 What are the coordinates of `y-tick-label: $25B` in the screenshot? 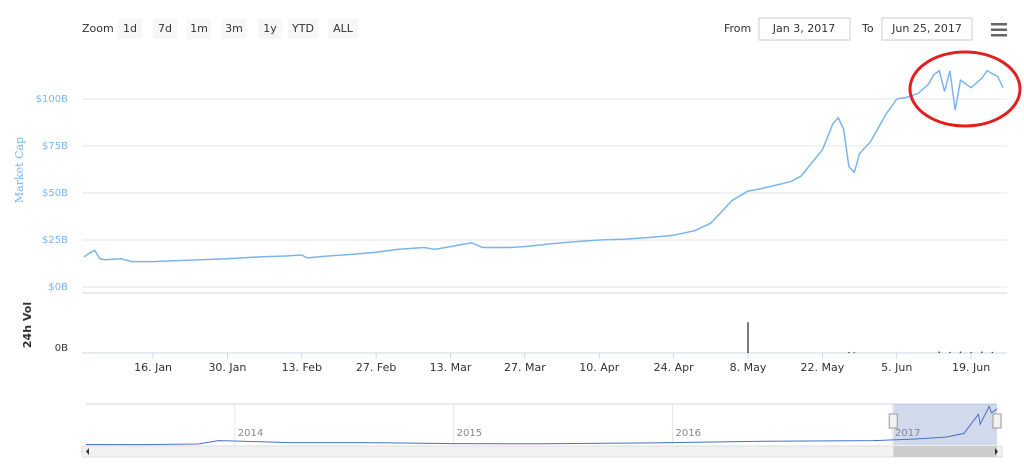 It's located at (55, 240).